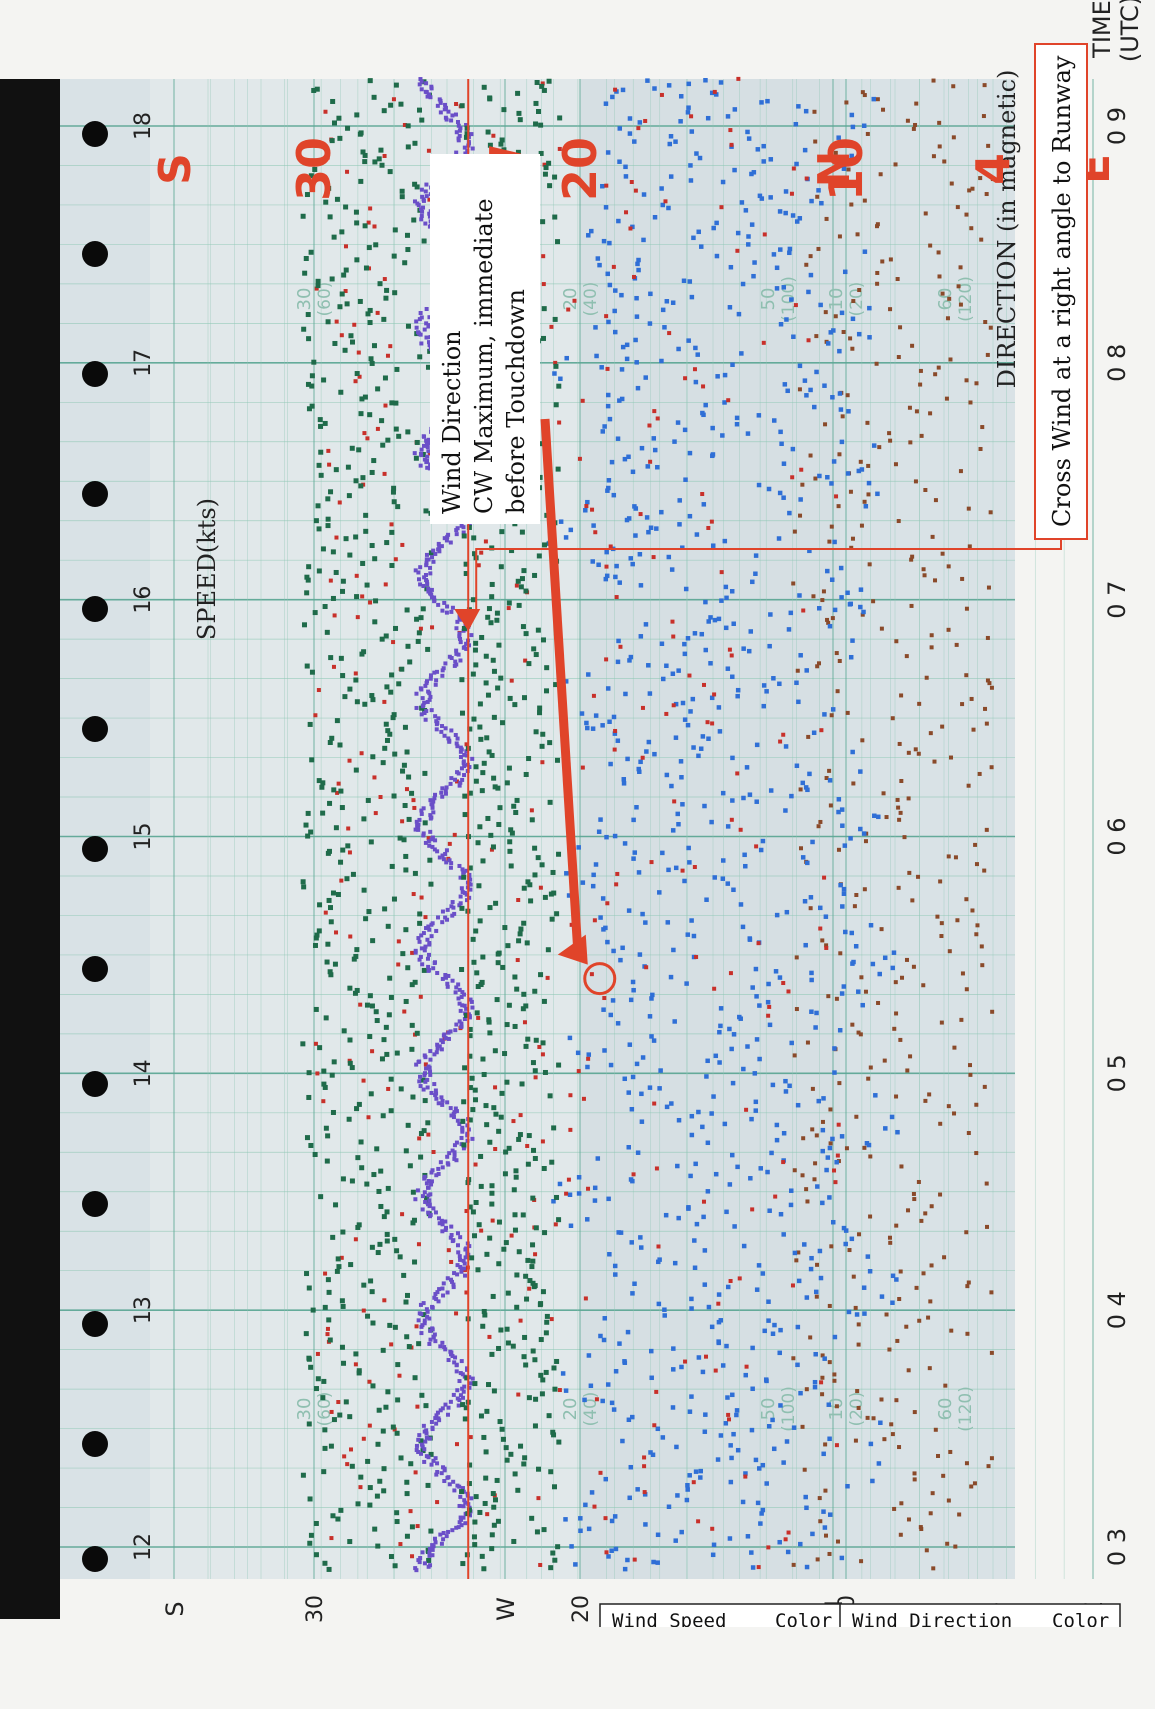  Describe the element at coordinates (516, 401) in the screenshot. I see `callout-text-line: before Touchdown` at that location.